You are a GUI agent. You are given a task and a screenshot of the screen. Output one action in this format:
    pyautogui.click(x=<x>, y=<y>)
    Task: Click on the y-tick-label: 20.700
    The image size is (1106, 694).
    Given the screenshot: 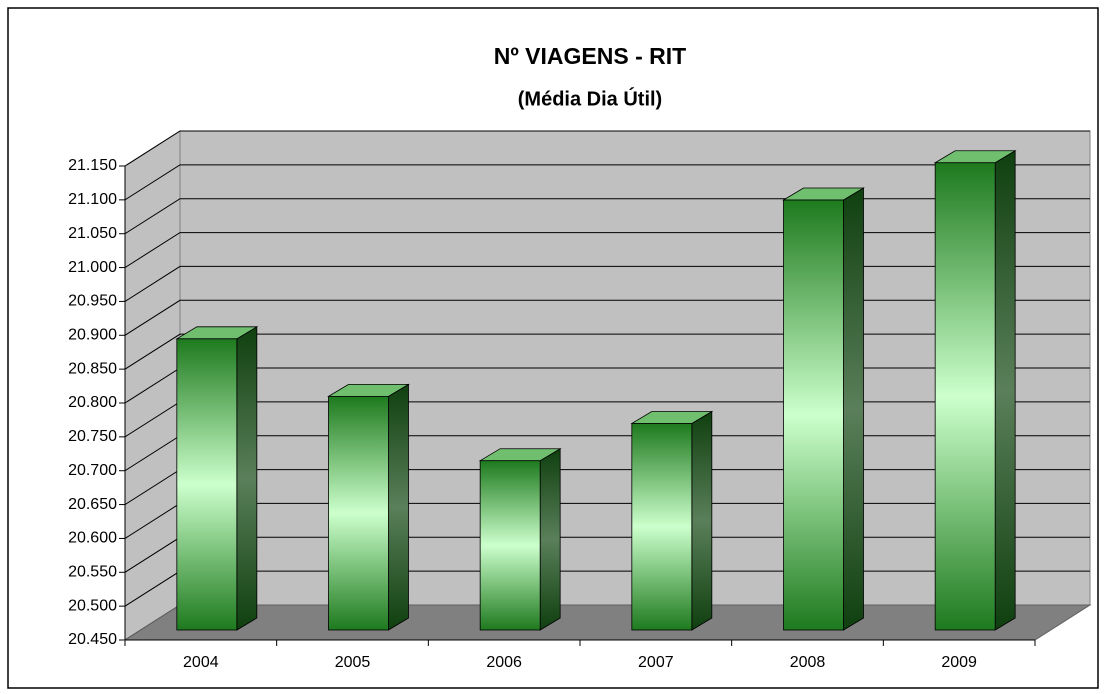 What is the action you would take?
    pyautogui.click(x=92, y=470)
    